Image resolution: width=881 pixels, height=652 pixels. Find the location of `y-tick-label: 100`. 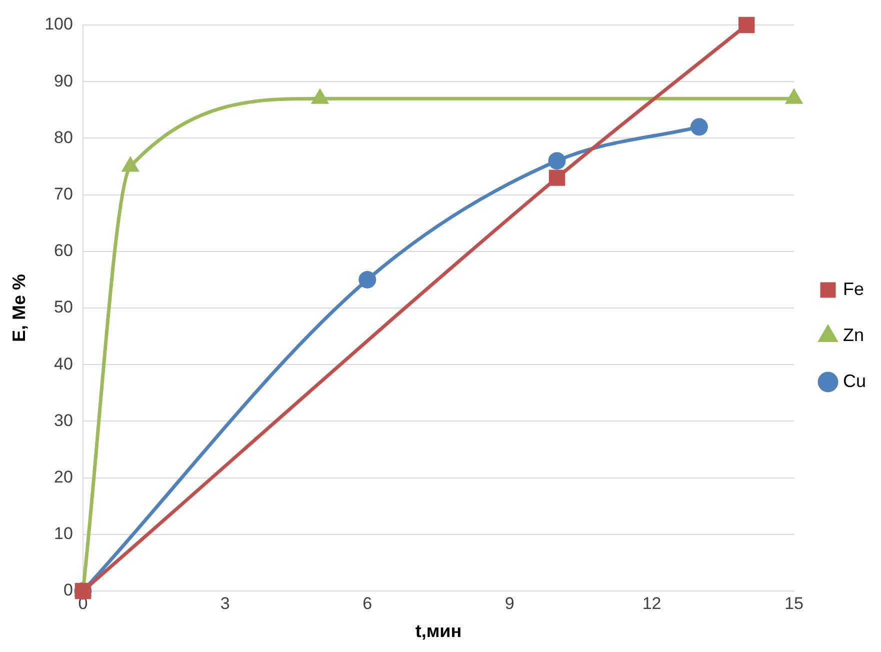

y-tick-label: 100 is located at coordinates (58, 24).